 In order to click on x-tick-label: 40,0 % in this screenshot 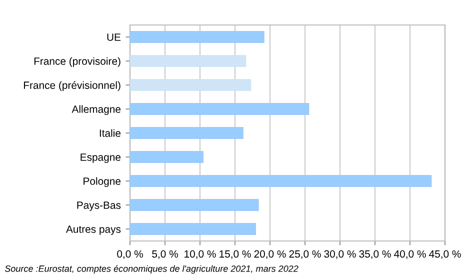, I will do `click(410, 254)`.